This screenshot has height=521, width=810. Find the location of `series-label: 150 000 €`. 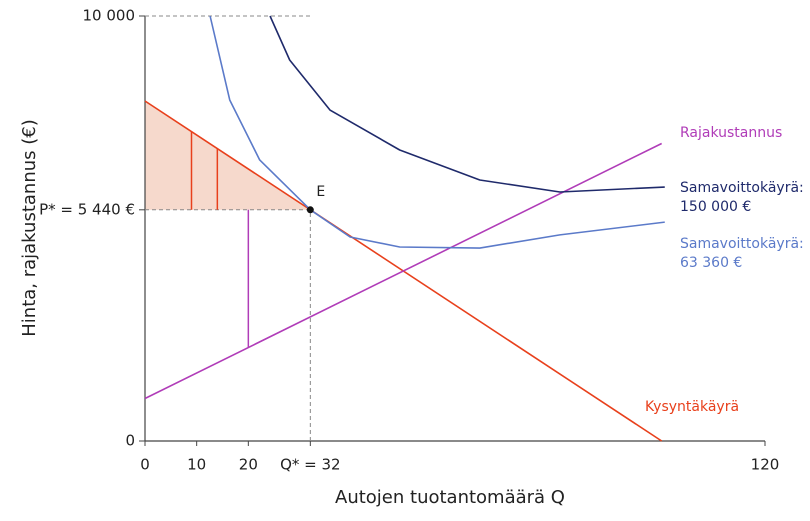

series-label: 150 000 € is located at coordinates (715, 207).